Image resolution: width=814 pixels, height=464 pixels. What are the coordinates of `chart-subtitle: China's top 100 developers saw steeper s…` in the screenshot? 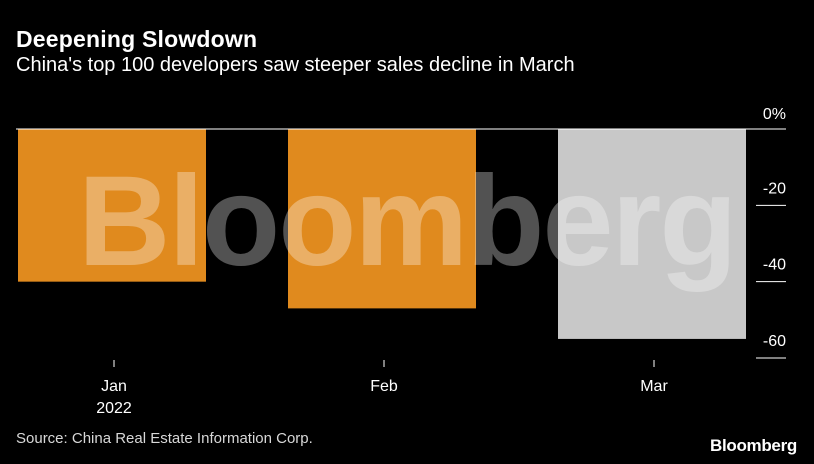 It's located at (295, 65).